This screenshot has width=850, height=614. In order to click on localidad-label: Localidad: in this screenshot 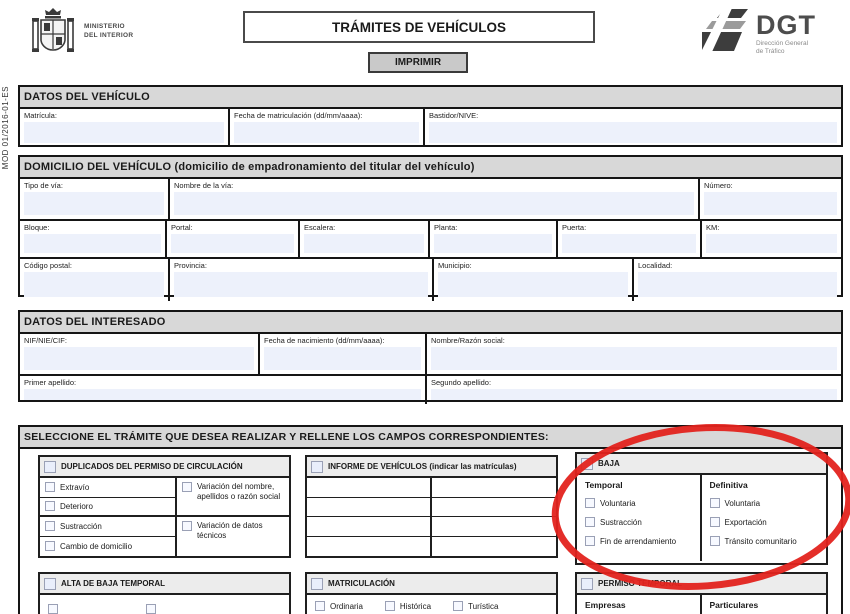, I will do `click(655, 265)`.